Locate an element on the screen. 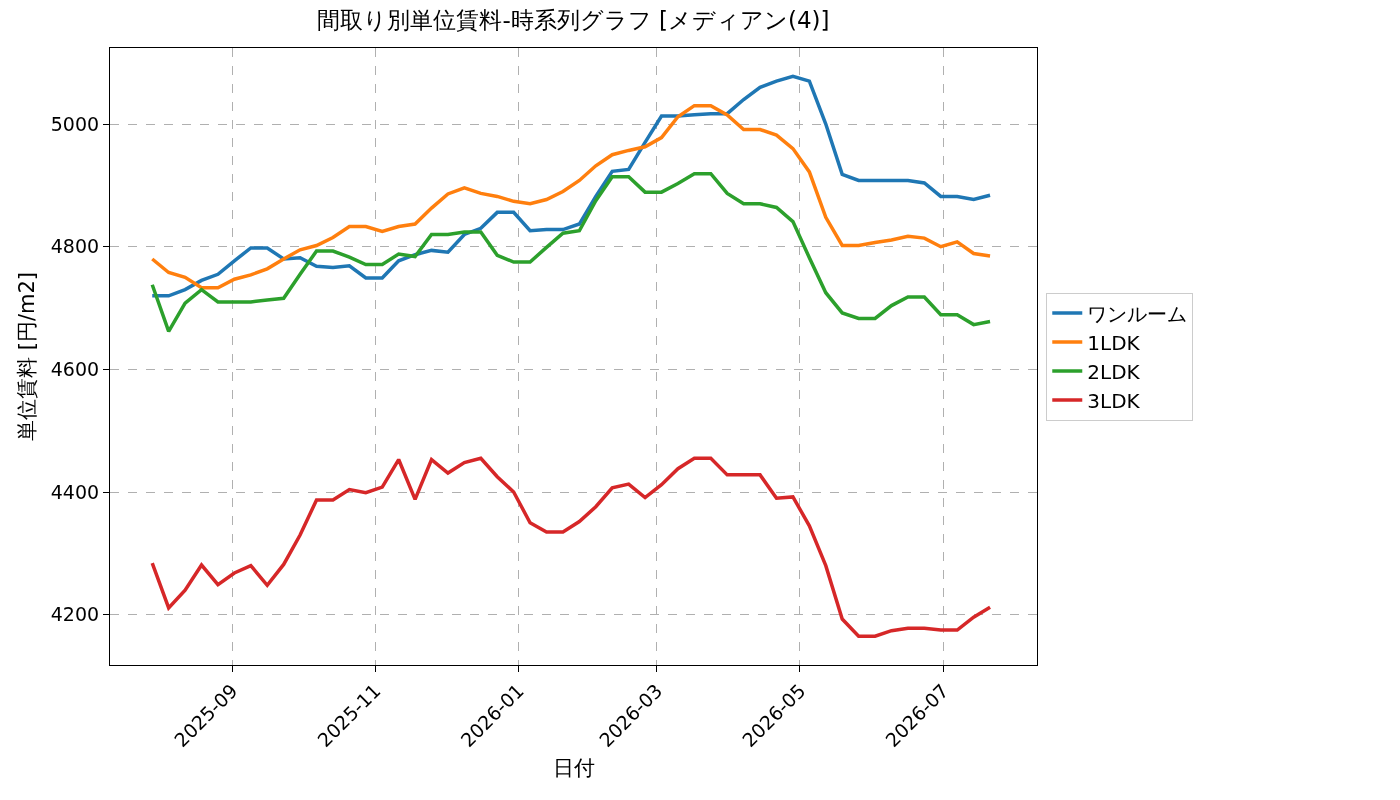 The height and width of the screenshot is (800, 1400). legend-label: ワンルーム is located at coordinates (1137, 313).